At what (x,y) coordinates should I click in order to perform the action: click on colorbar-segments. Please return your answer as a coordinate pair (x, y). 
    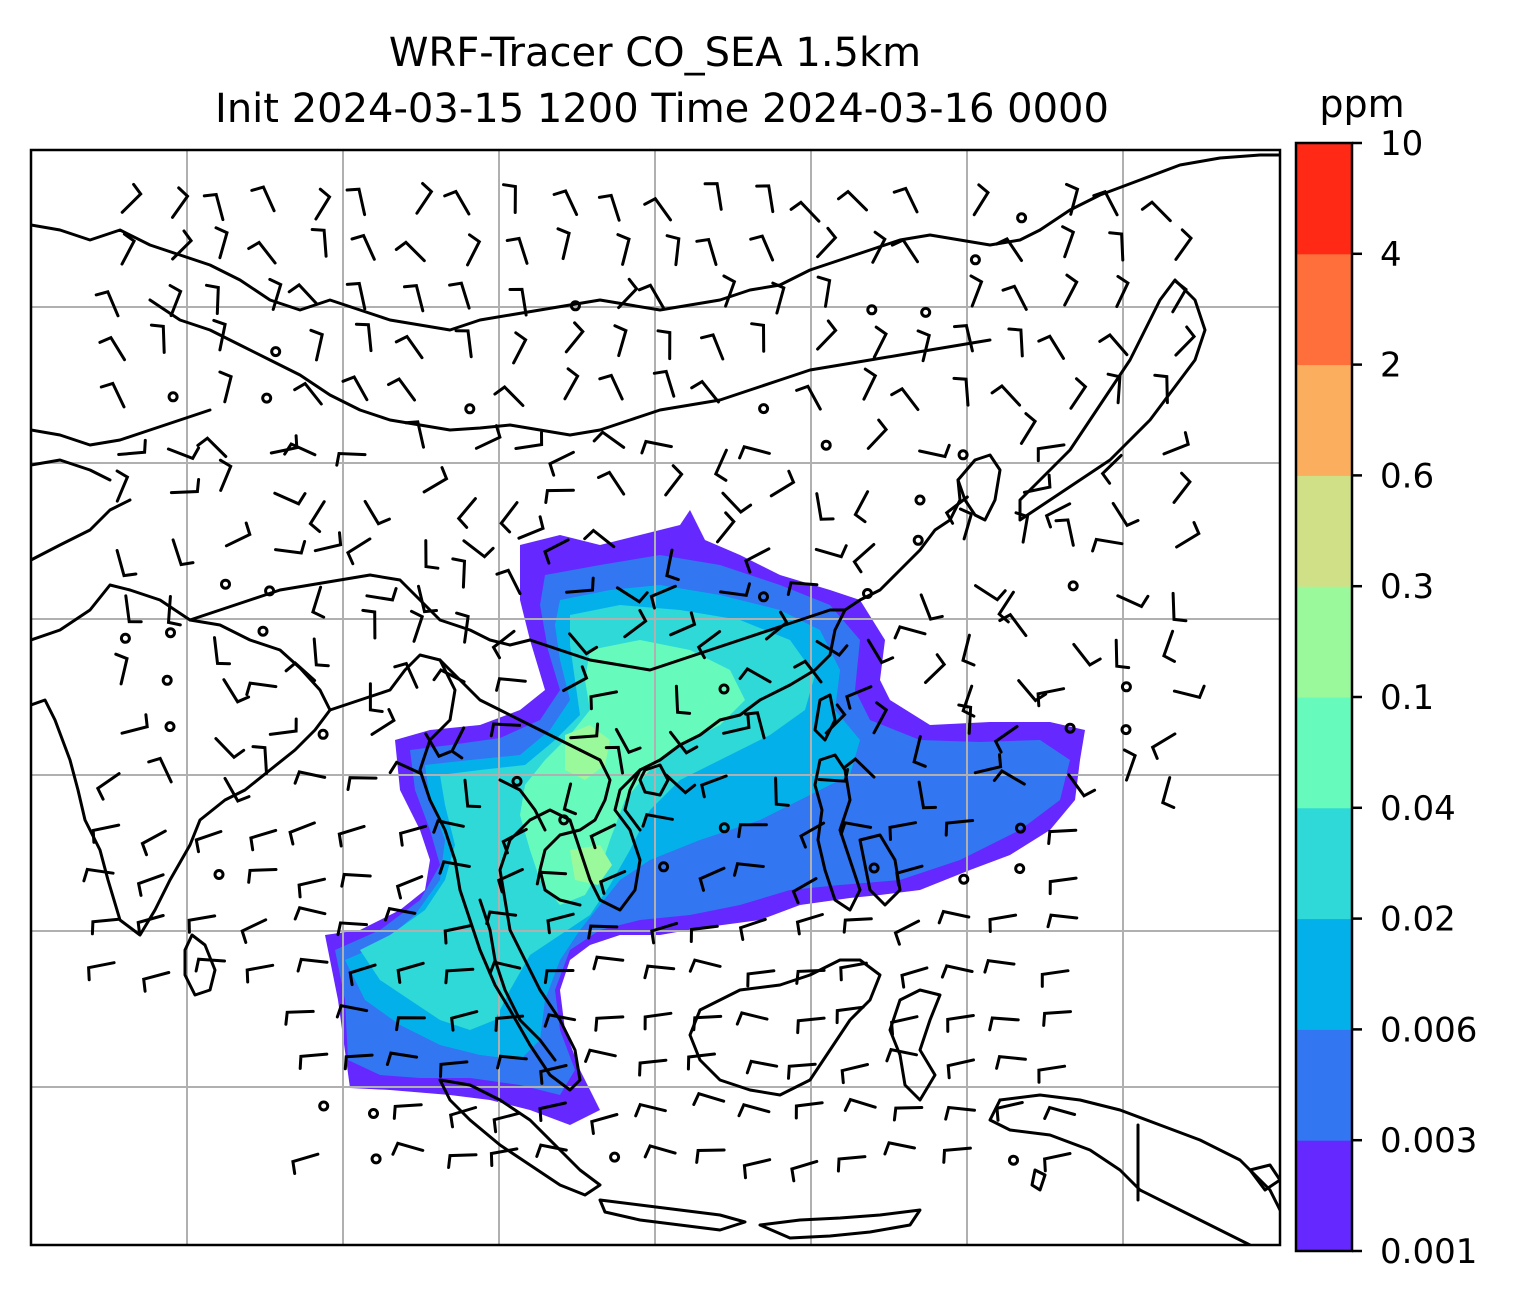
    Looking at the image, I should click on (1324, 697).